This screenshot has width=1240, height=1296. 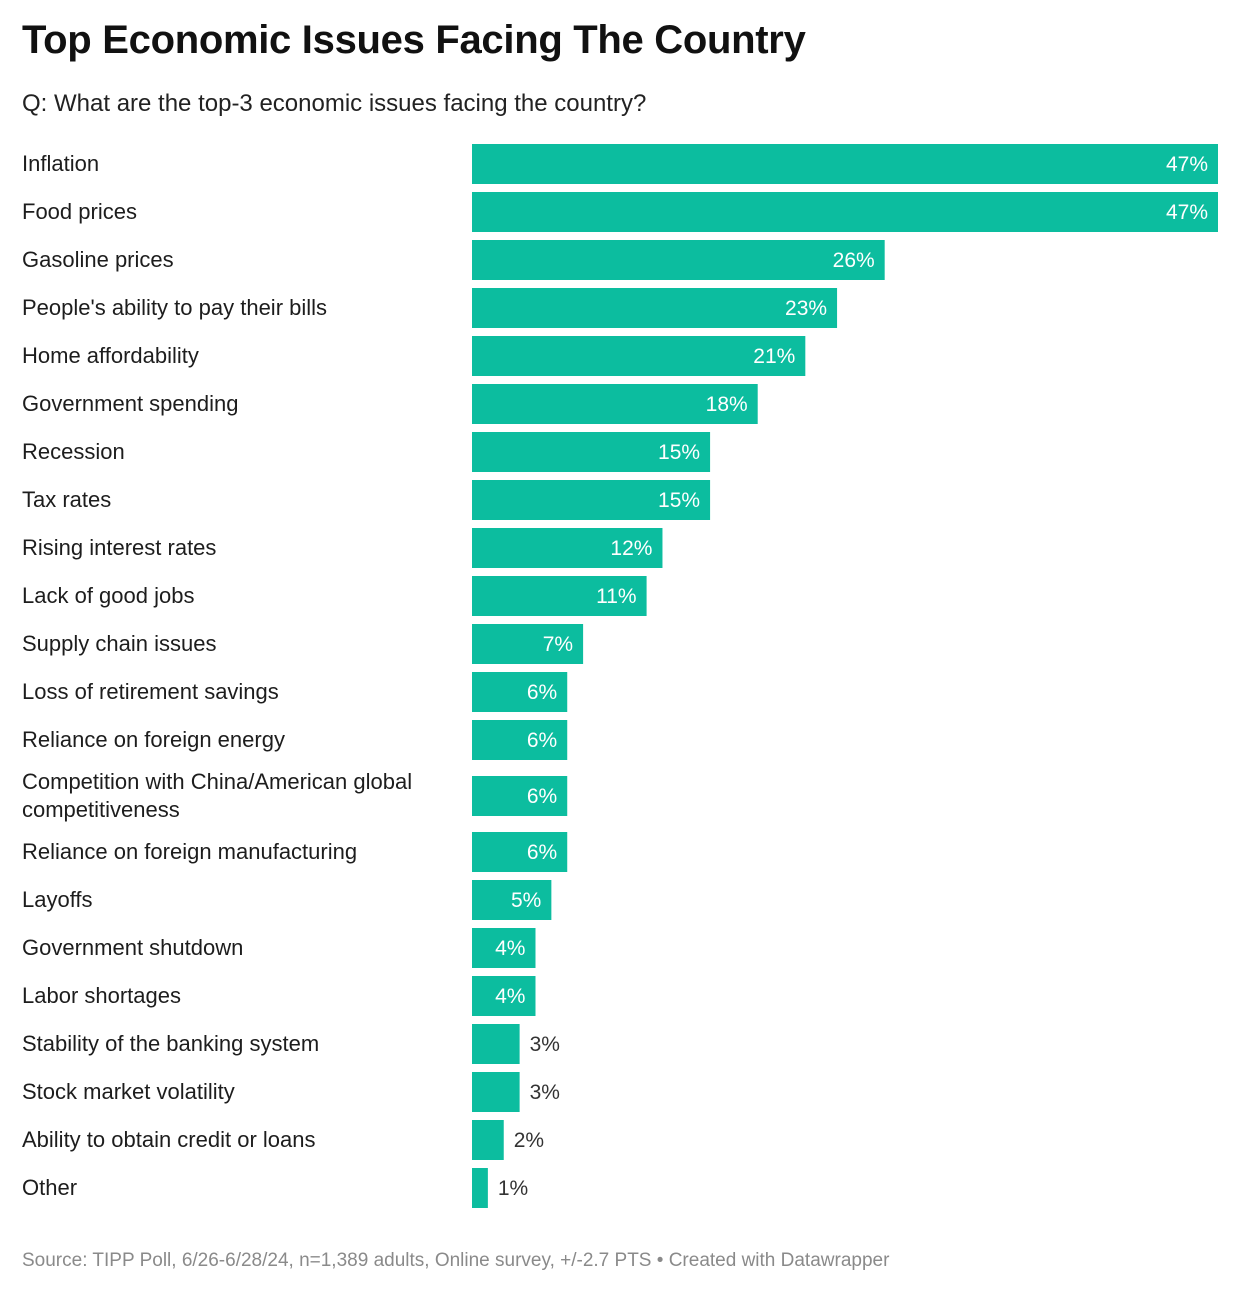 I want to click on category-label: Supply chain issues, so click(x=119, y=643).